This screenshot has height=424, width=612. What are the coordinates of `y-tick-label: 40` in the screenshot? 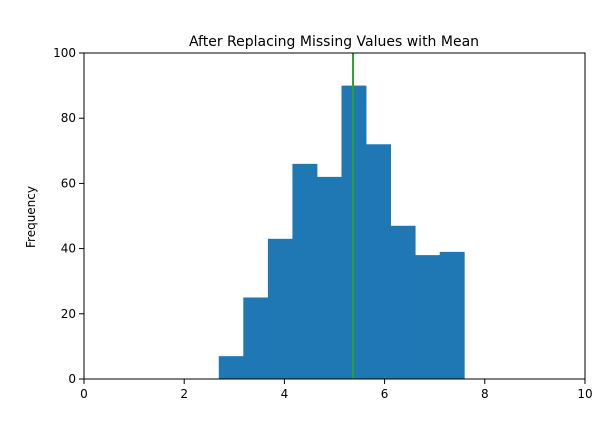 It's located at (68, 249).